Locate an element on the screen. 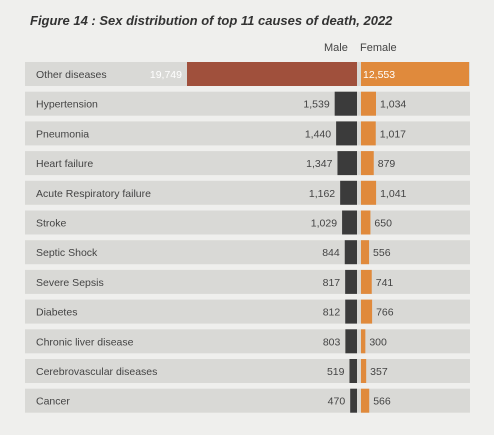 The width and height of the screenshot is (494, 435). female-value-label: 556 is located at coordinates (382, 253).